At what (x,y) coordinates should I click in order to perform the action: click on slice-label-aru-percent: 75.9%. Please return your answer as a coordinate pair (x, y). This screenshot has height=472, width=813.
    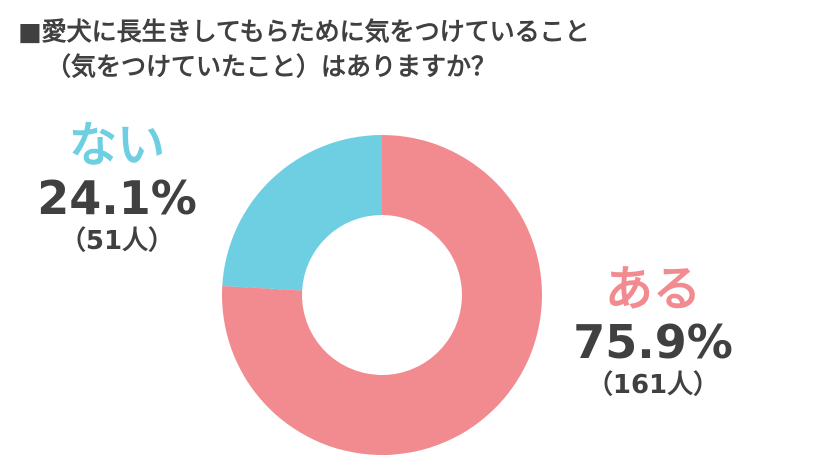
    Looking at the image, I should click on (653, 342).